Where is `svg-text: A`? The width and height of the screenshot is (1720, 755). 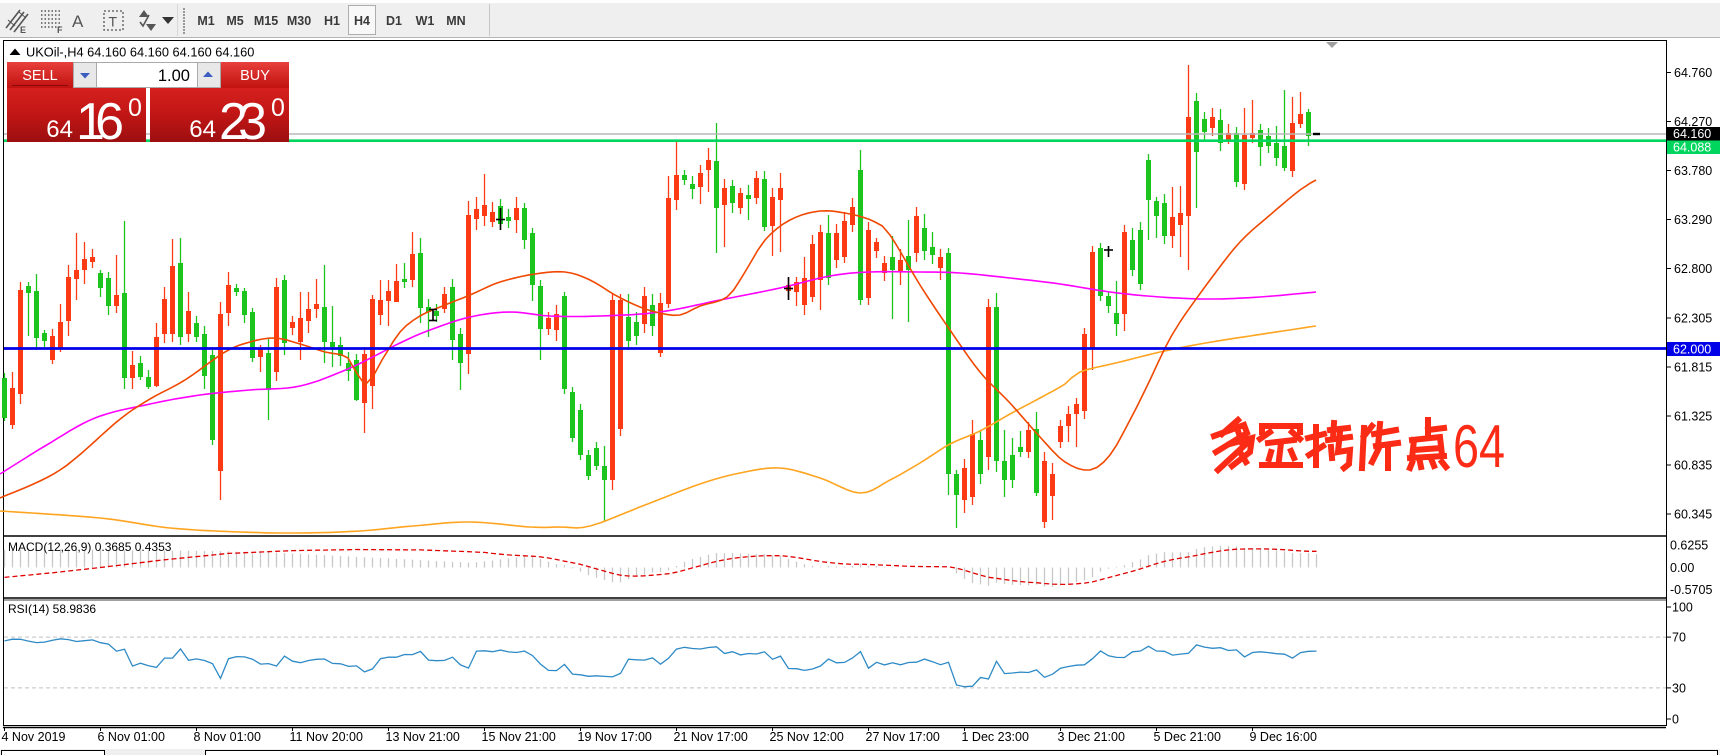
svg-text: A is located at coordinates (78, 21).